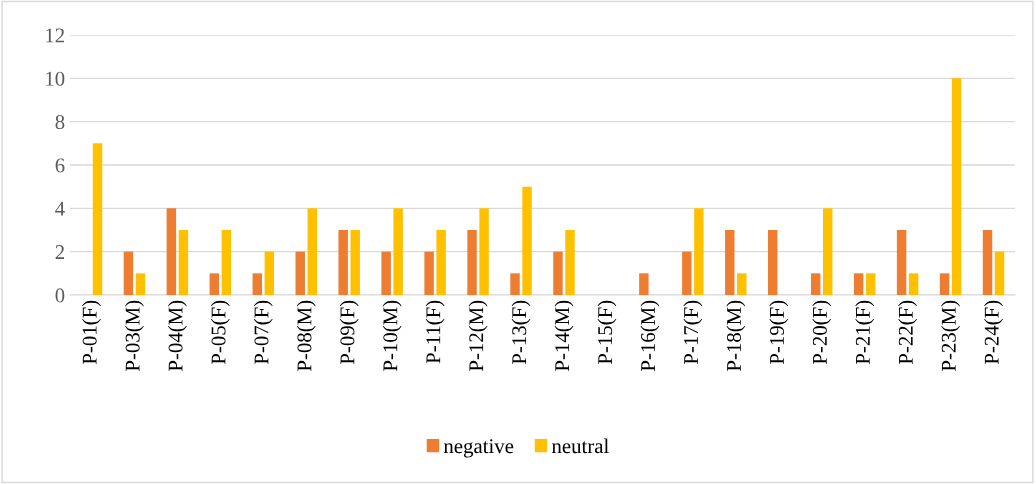 This screenshot has height=484, width=1036. I want to click on x-tick-label: P-11(F), so click(435, 332).